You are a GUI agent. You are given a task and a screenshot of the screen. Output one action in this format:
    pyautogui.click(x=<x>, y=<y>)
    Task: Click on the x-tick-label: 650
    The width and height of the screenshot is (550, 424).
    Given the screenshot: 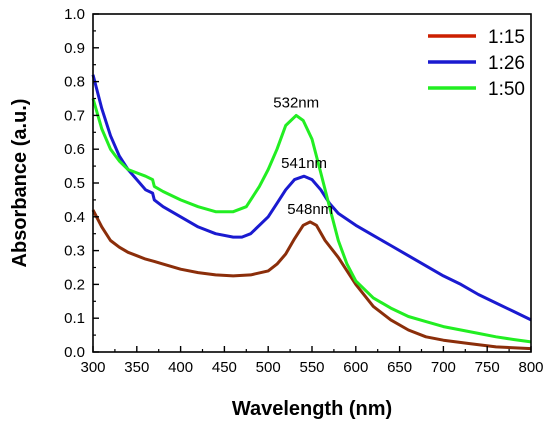 What is the action you would take?
    pyautogui.click(x=399, y=367)
    